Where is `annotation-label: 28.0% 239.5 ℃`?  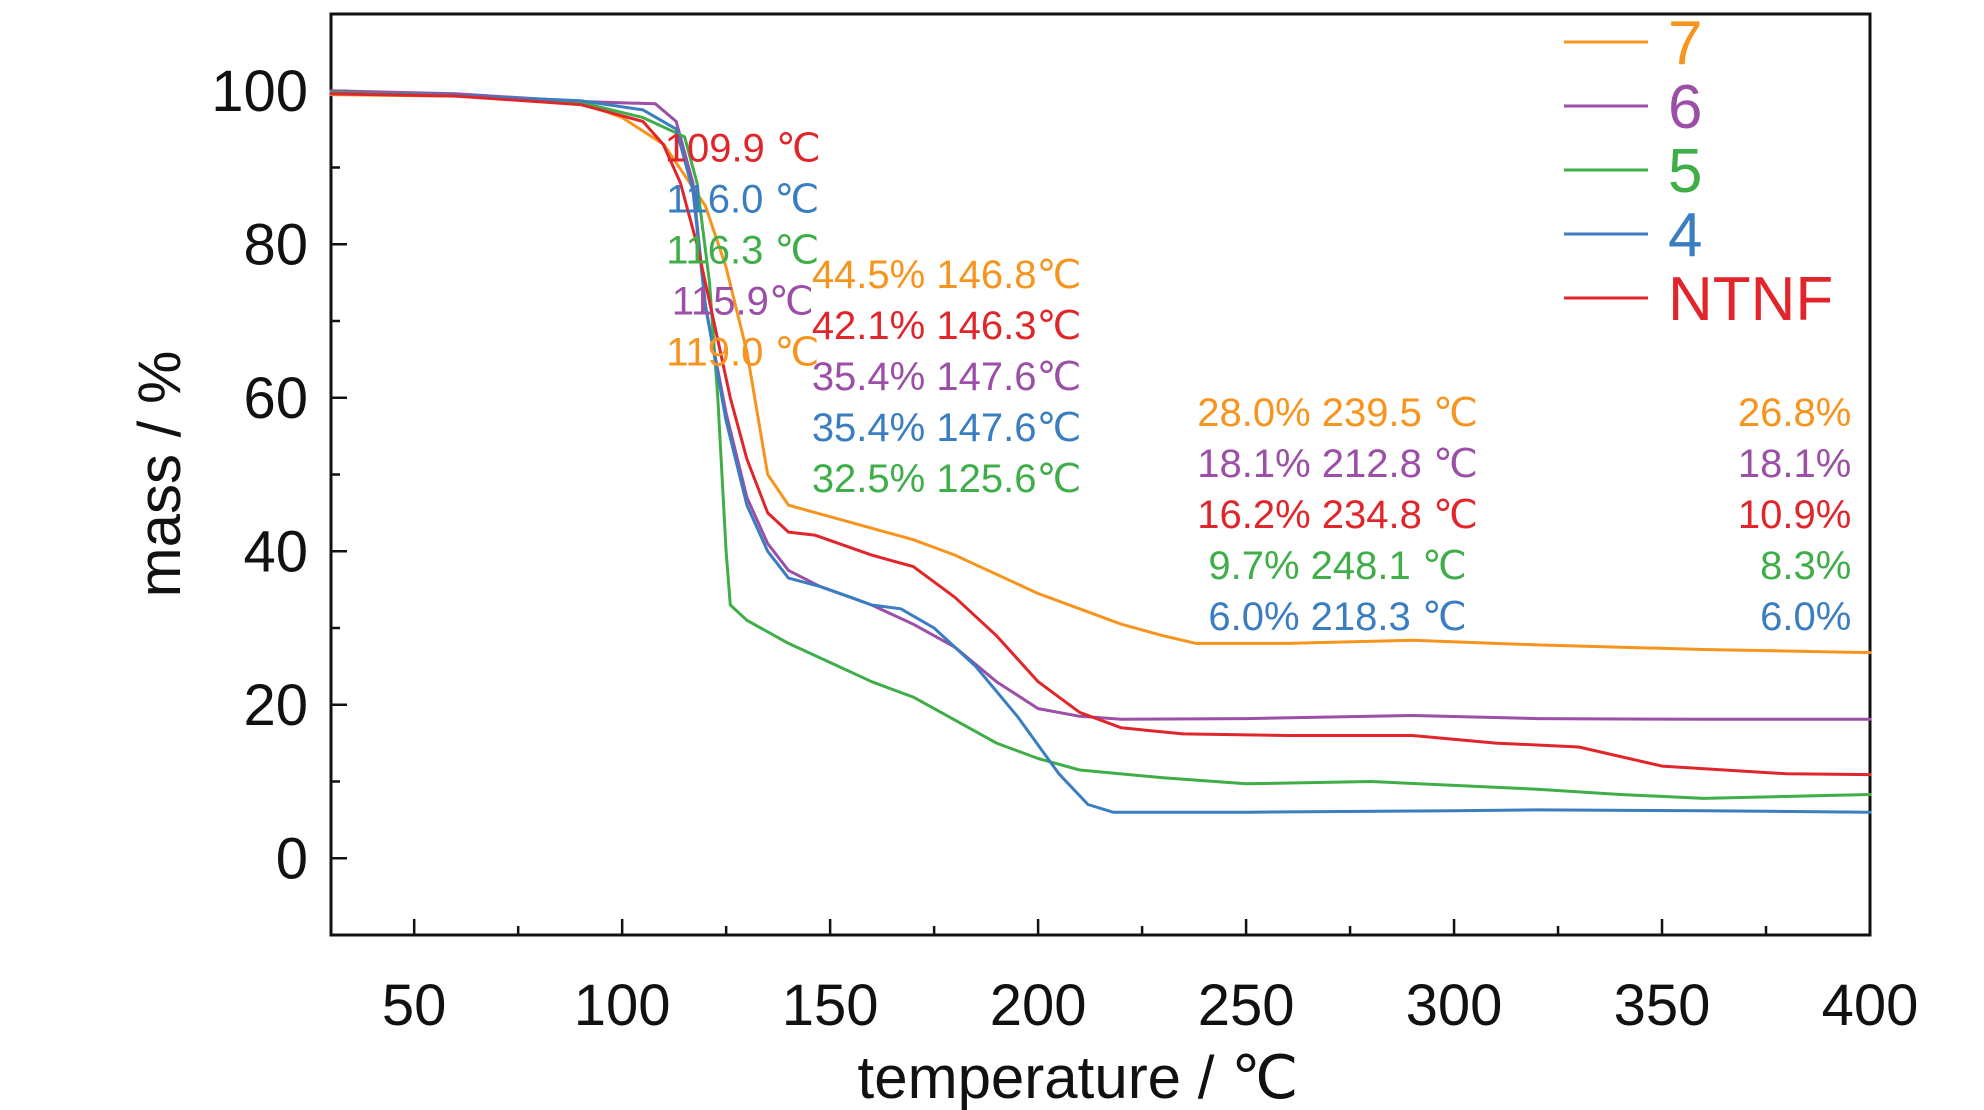 annotation-label: 28.0% 239.5 ℃ is located at coordinates (1337, 413).